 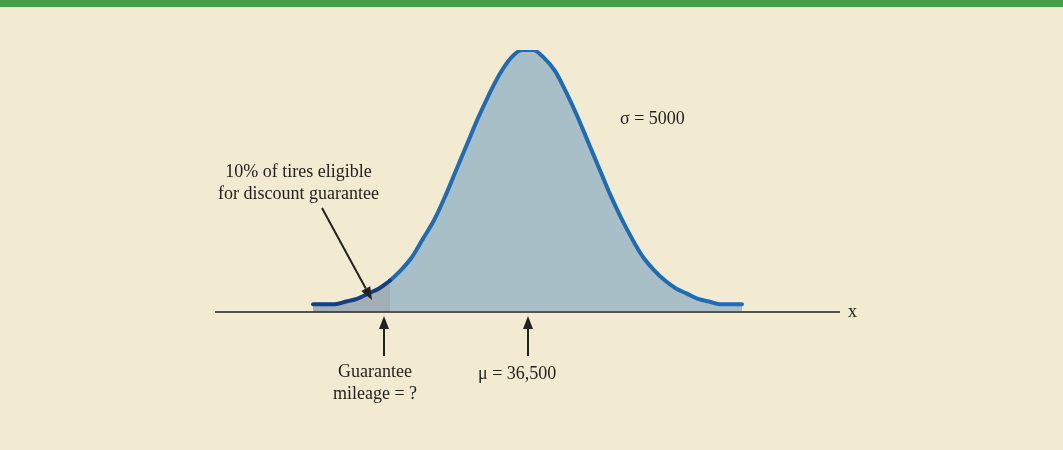 What do you see at coordinates (652, 118) in the screenshot?
I see `annotation: σ = 5000` at bounding box center [652, 118].